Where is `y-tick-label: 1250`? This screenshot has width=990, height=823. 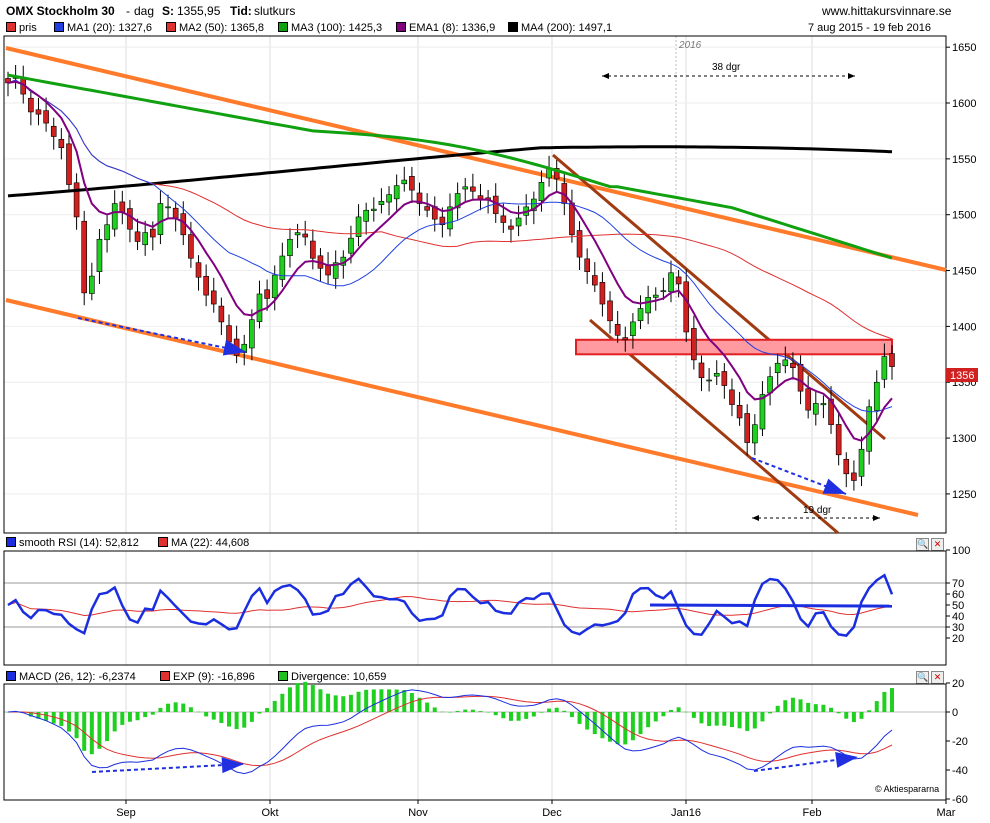 y-tick-label: 1250 is located at coordinates (964, 495).